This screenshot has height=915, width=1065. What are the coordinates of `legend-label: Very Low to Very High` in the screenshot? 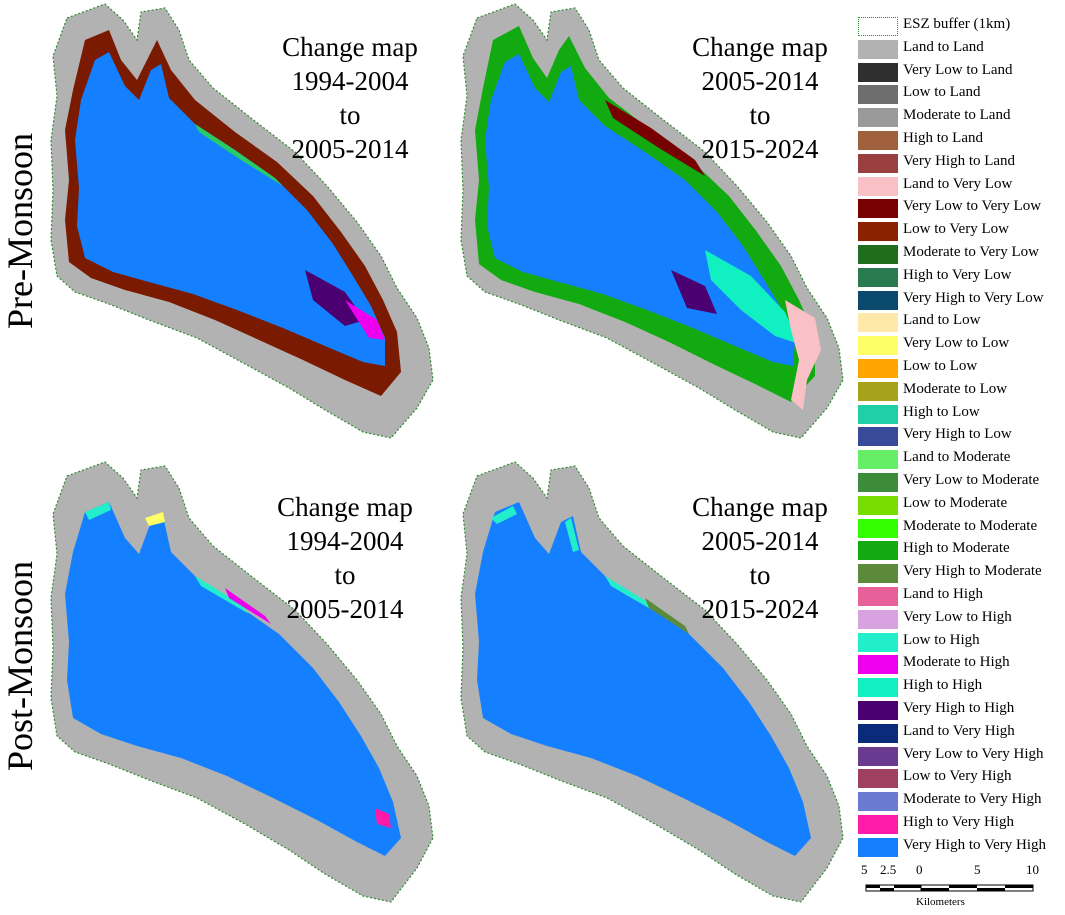 It's located at (973, 753).